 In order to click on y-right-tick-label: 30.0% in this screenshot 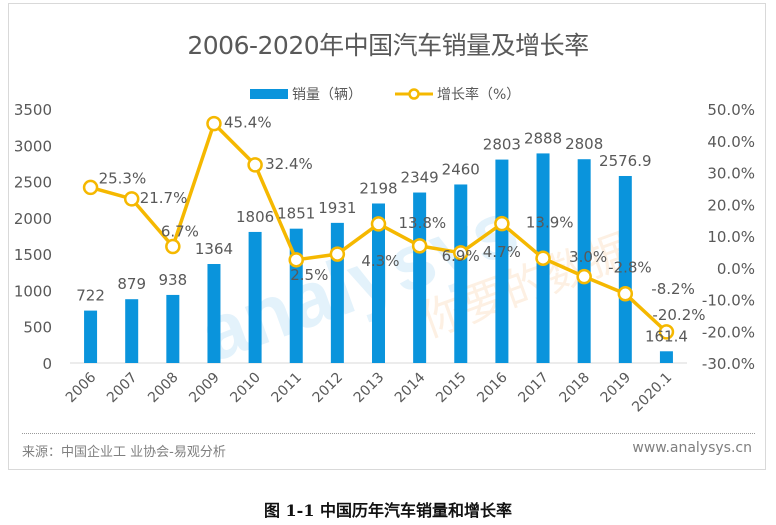, I will do `click(731, 174)`.